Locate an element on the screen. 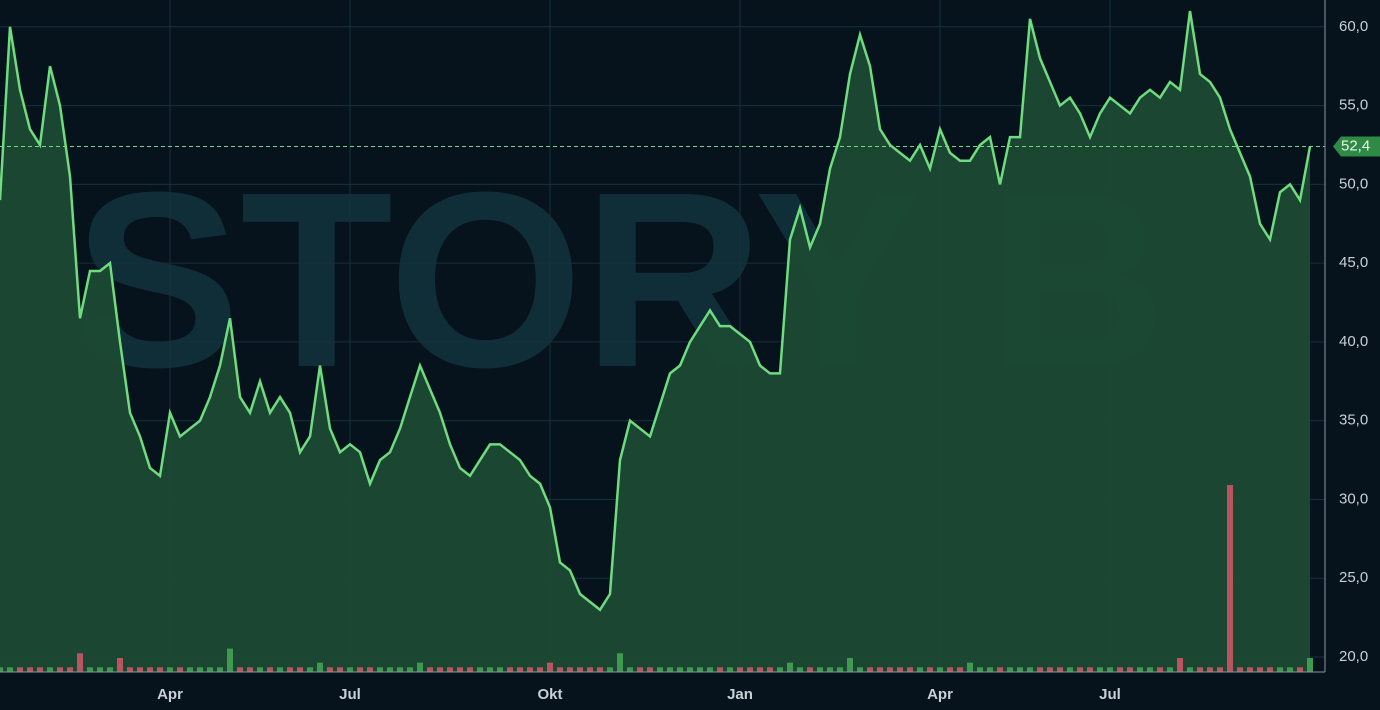 Image resolution: width=1380 pixels, height=710 pixels. y-tick-label: 40,0 is located at coordinates (1353, 341).